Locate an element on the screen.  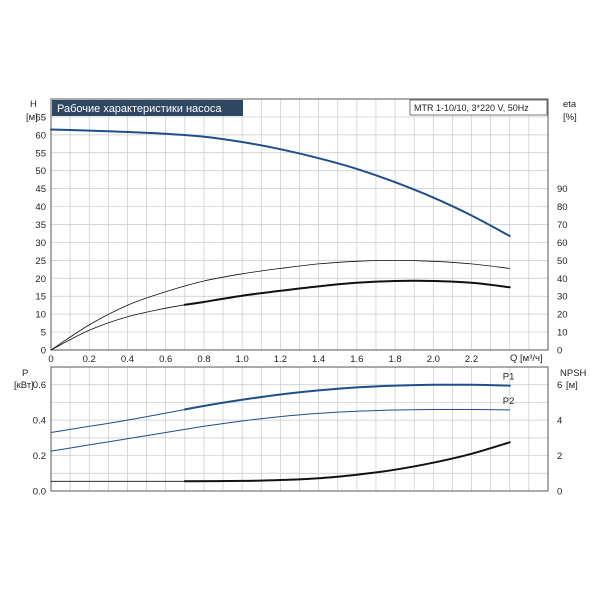
model-label: MTR 1-10/10, 3*220 V, 50Hz is located at coordinates (471, 108).